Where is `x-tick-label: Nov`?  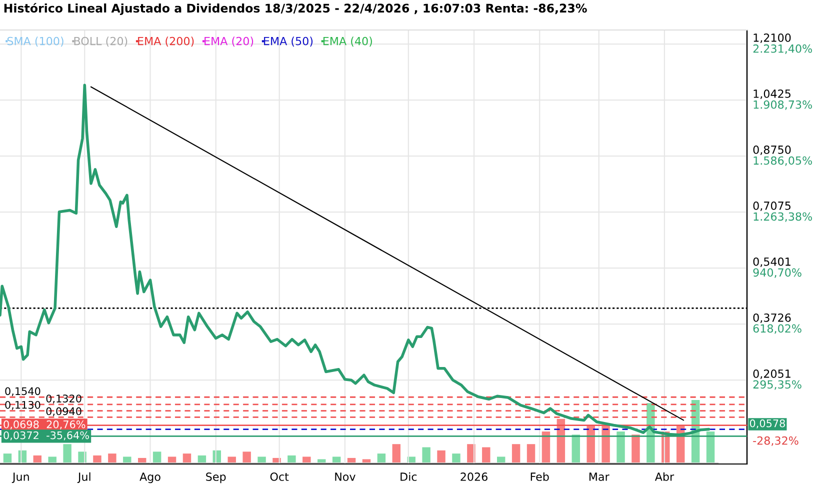
x-tick-label: Nov is located at coordinates (345, 476).